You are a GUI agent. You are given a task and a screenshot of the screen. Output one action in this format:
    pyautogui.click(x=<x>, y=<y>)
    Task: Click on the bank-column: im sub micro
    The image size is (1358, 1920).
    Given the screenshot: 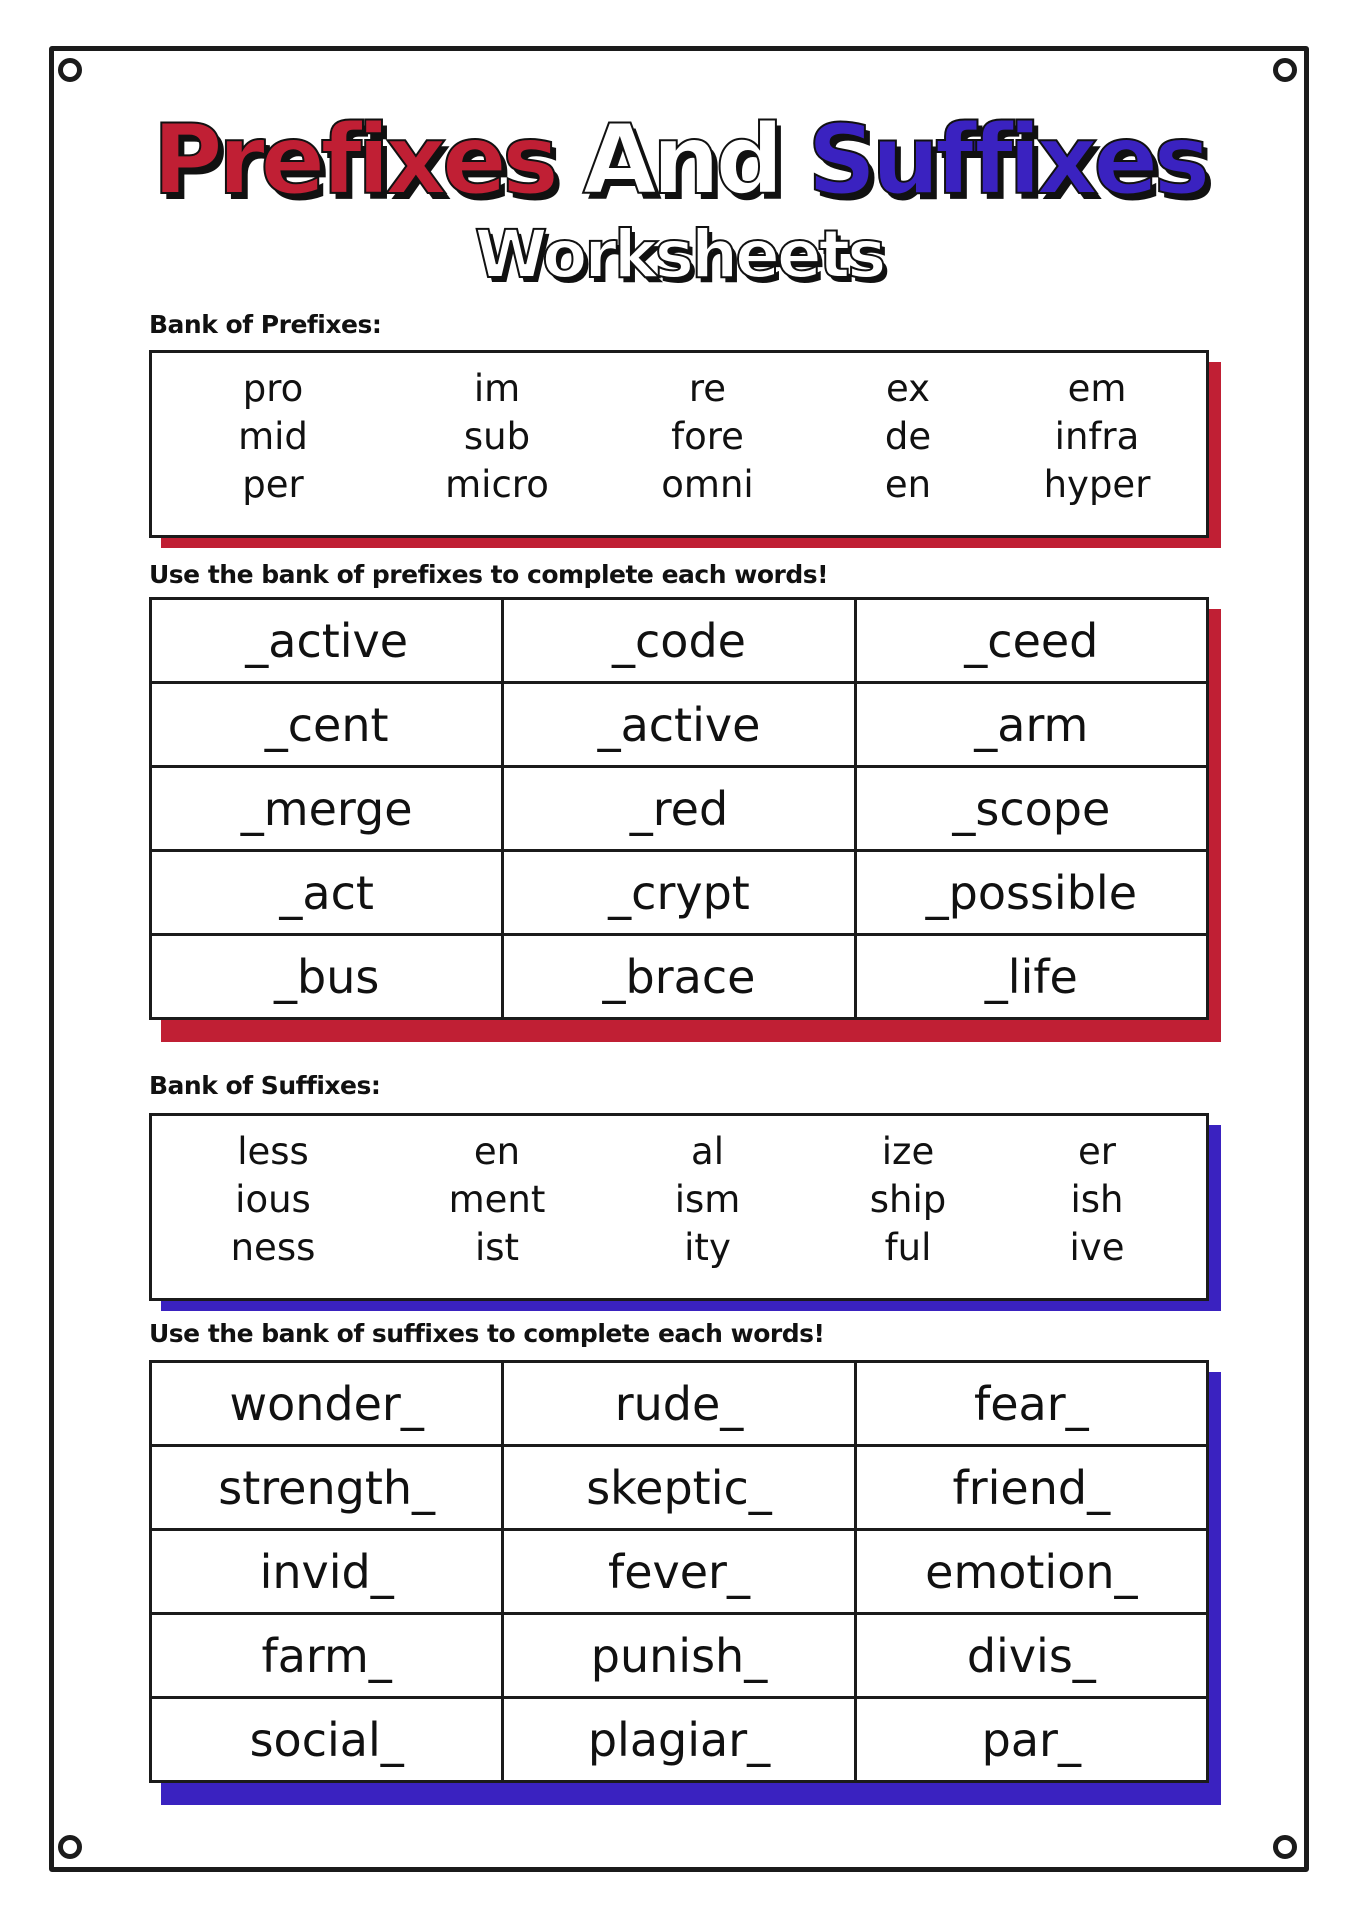 What is the action you would take?
    pyautogui.click(x=497, y=437)
    